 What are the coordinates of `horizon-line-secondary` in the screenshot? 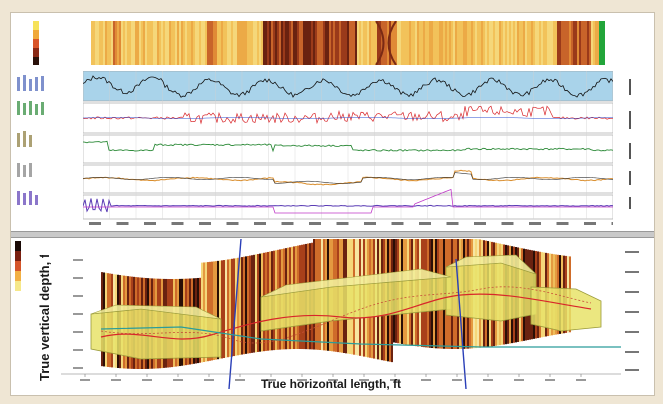 It's located at (346, 315).